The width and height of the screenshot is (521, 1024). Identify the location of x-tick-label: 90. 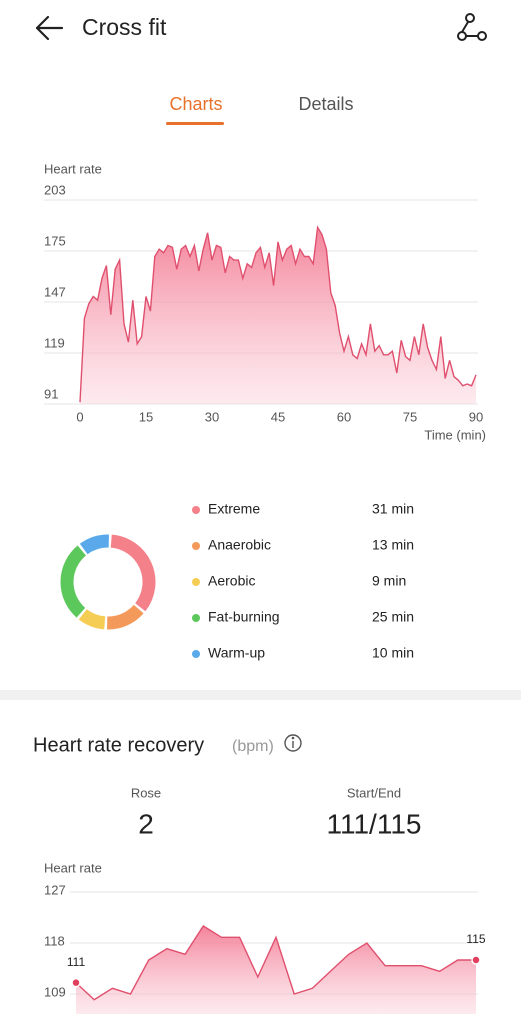
(476, 416).